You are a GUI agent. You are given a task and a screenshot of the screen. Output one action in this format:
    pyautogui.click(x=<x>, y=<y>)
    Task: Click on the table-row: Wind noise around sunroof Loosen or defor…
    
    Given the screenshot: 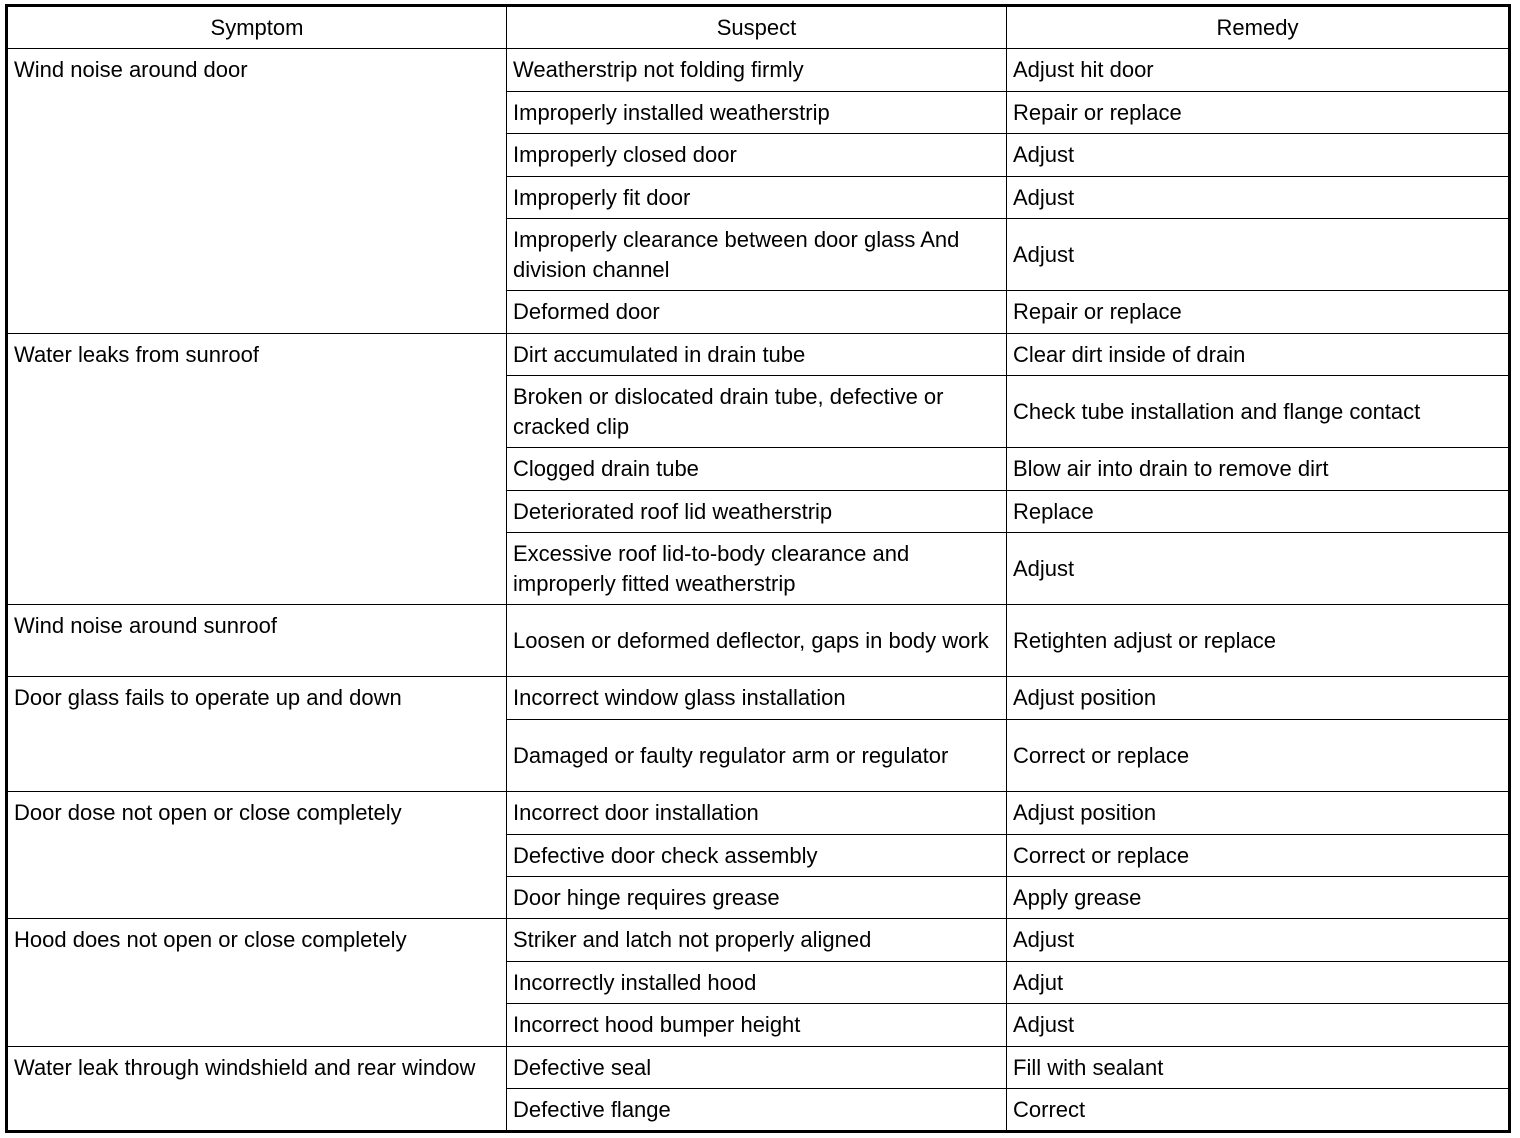 What is the action you would take?
    pyautogui.click(x=758, y=640)
    